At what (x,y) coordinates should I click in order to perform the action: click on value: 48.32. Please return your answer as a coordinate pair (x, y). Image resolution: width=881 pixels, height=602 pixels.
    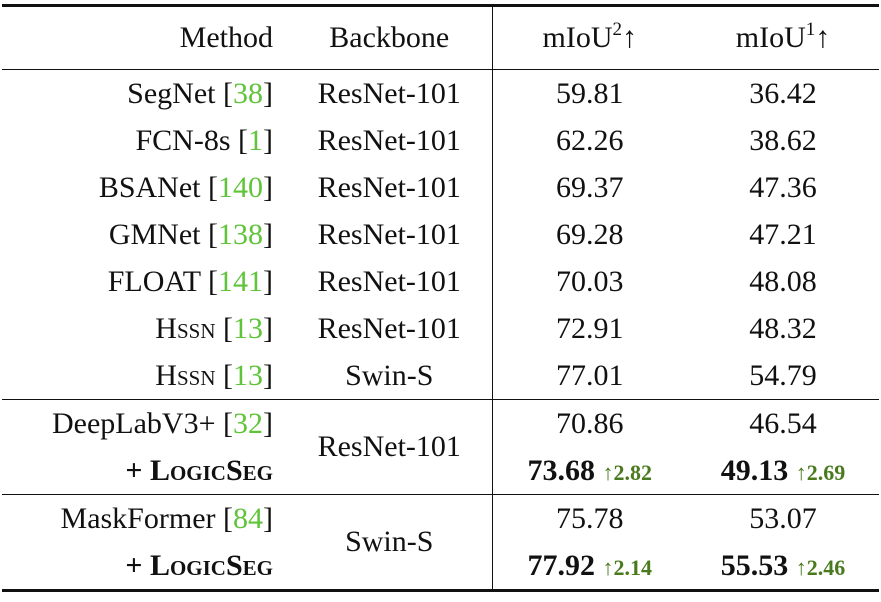
    Looking at the image, I should click on (783, 328).